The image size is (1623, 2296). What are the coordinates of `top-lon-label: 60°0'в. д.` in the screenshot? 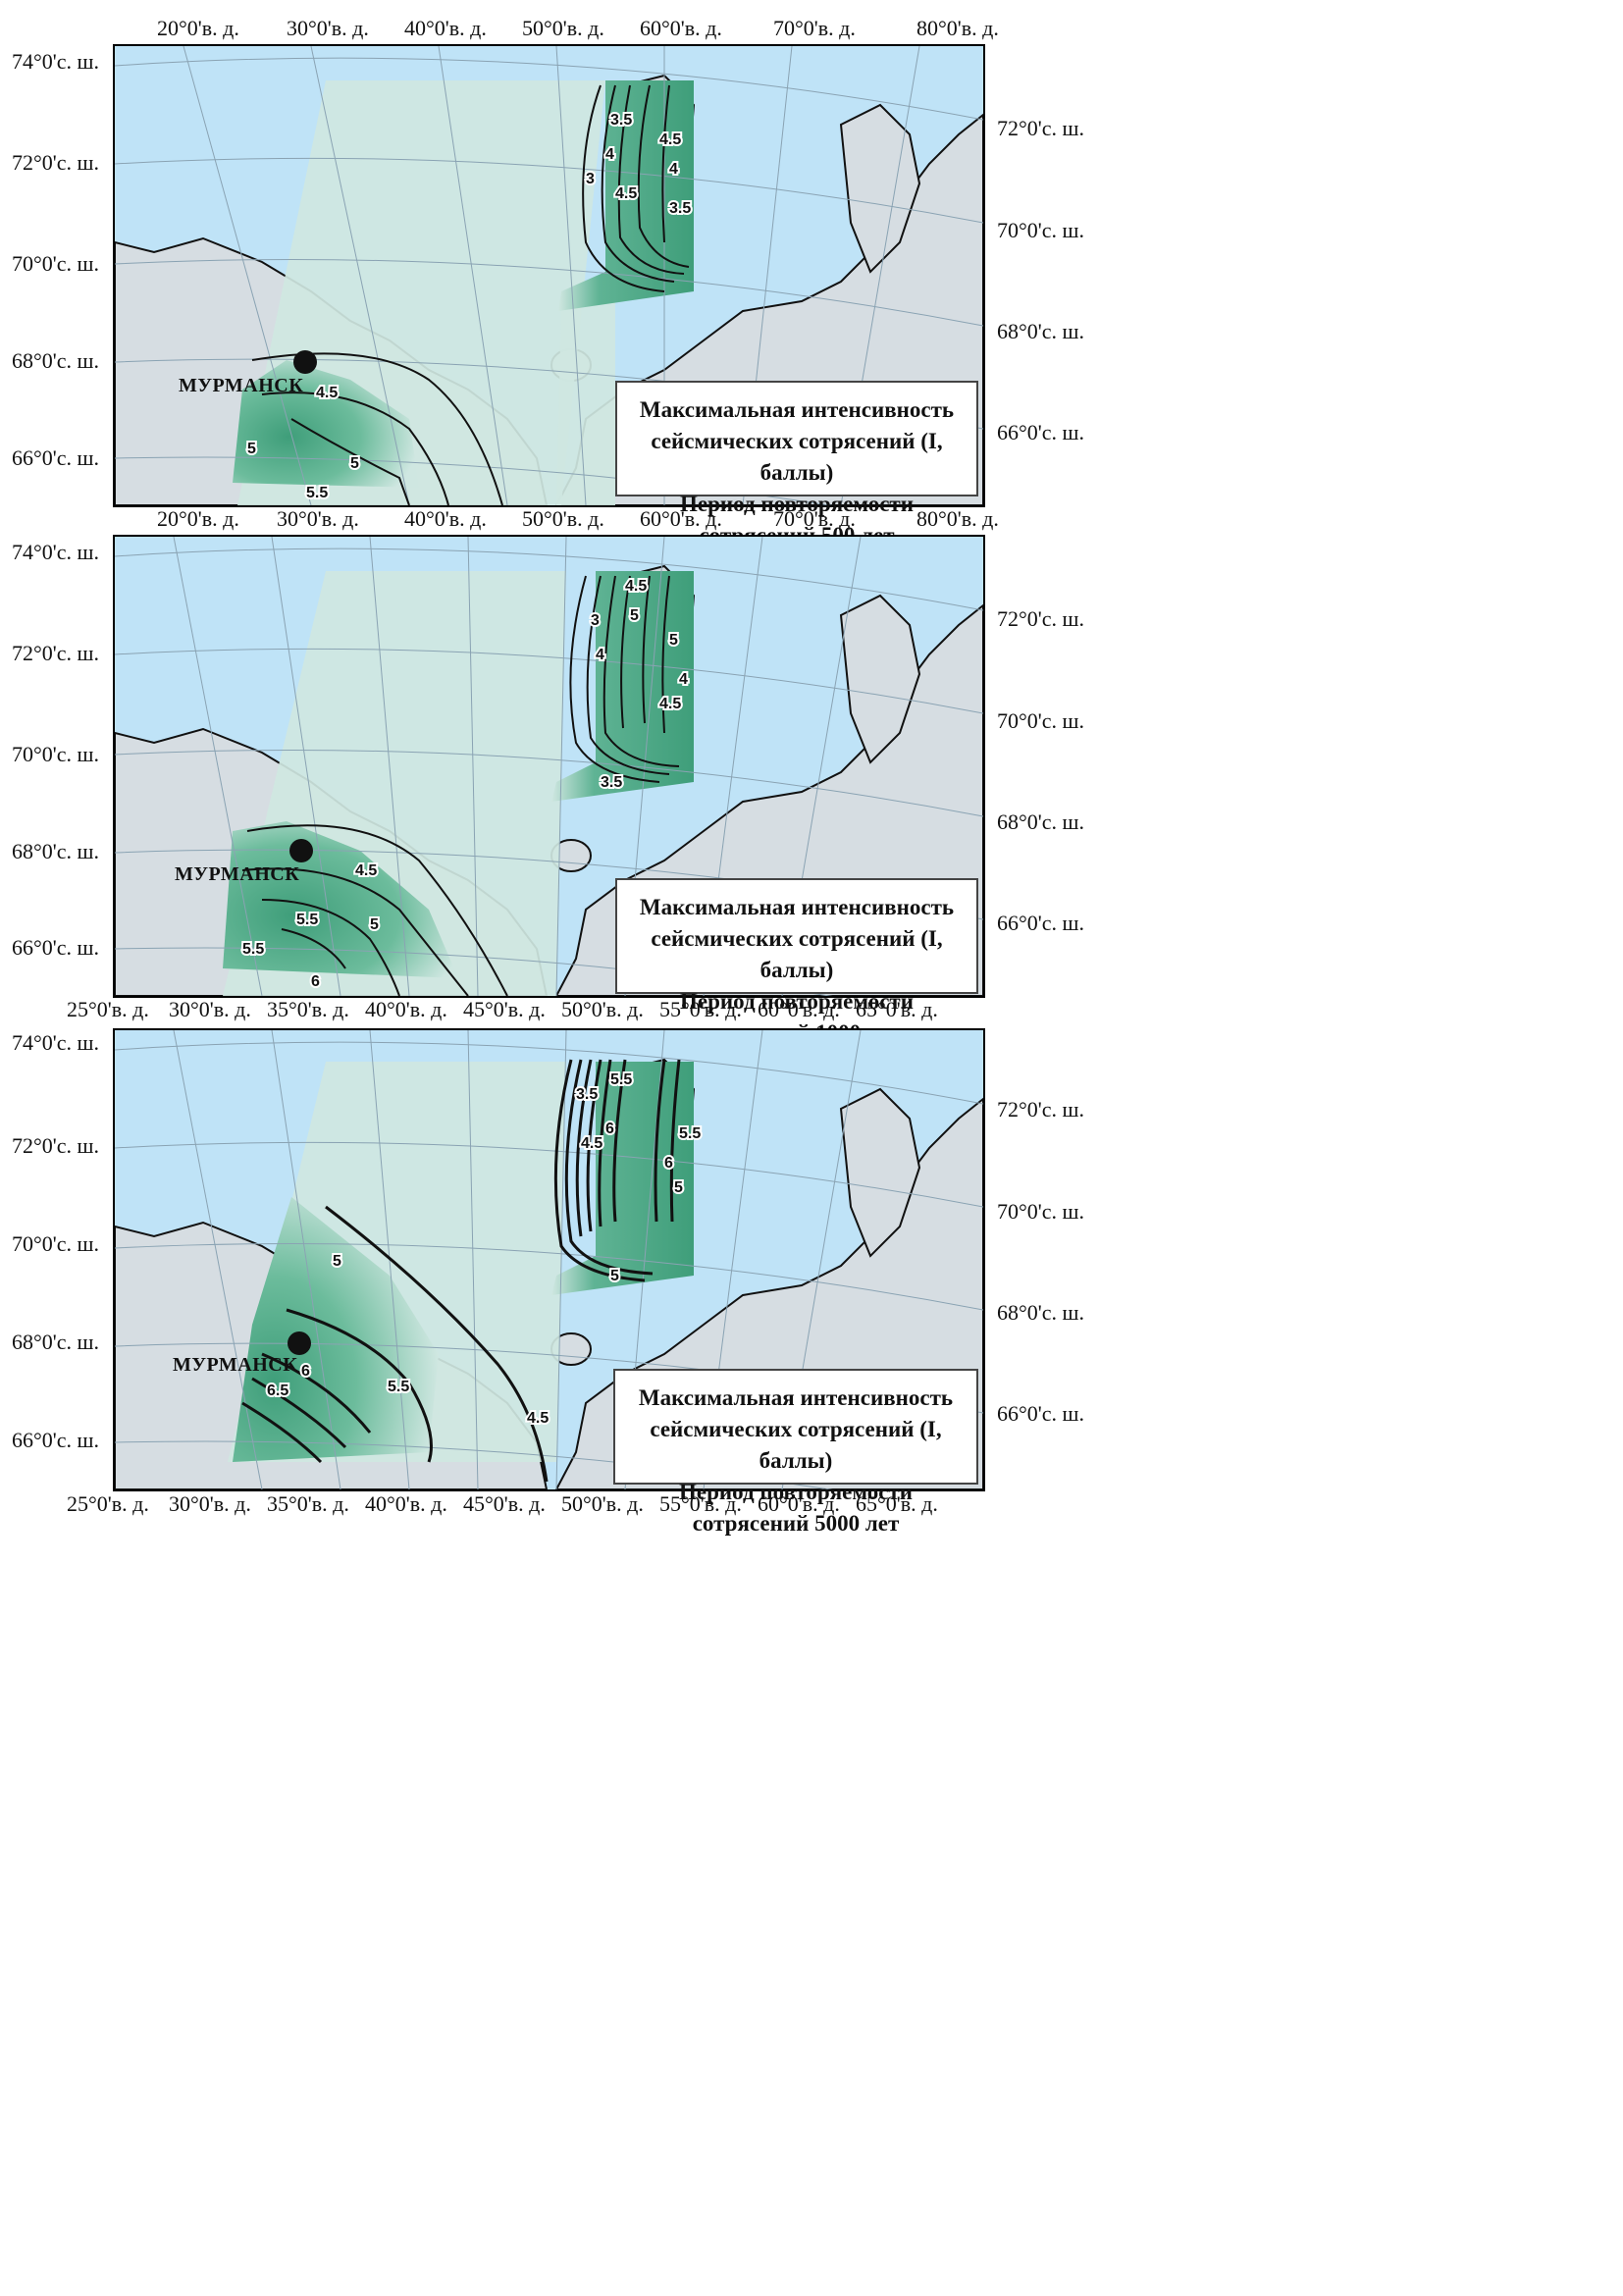 It's located at (681, 28).